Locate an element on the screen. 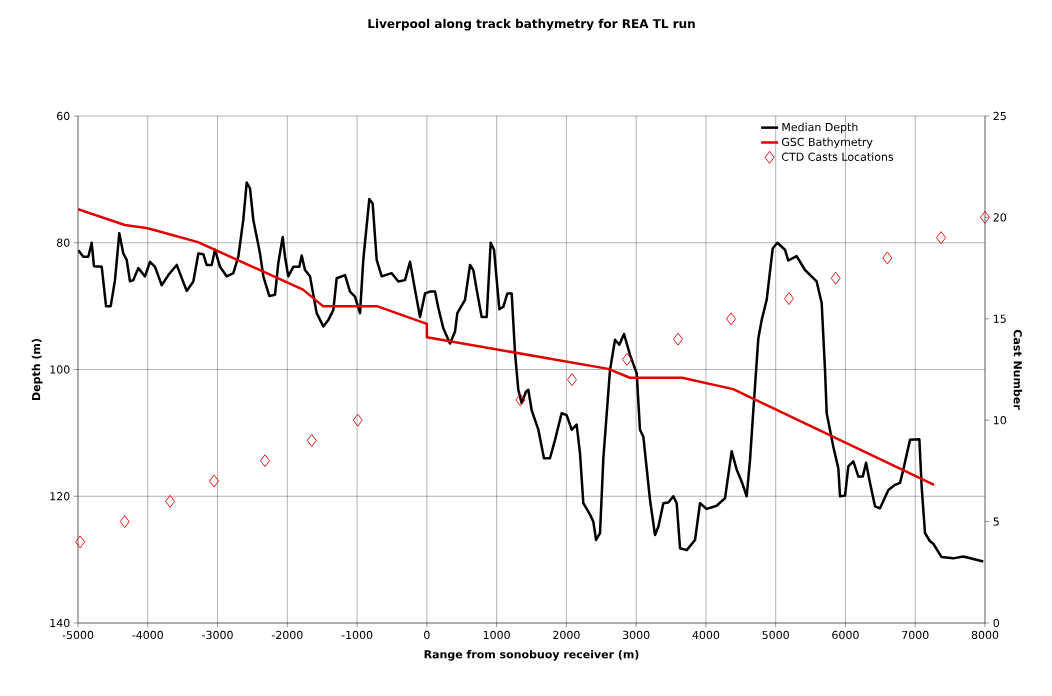 This screenshot has height=696, width=1052. y2-tick-label: 25 is located at coordinates (999, 116).